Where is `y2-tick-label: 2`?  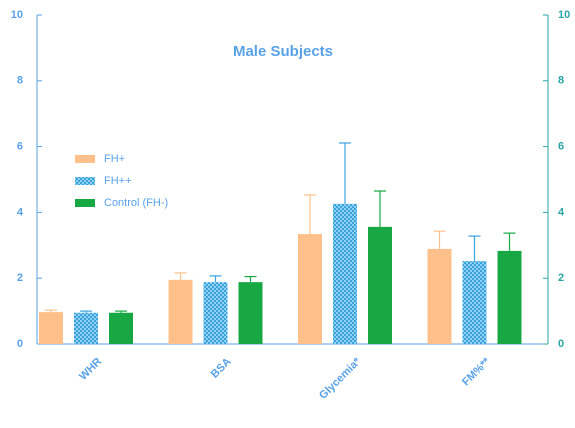
y2-tick-label: 2 is located at coordinates (561, 278).